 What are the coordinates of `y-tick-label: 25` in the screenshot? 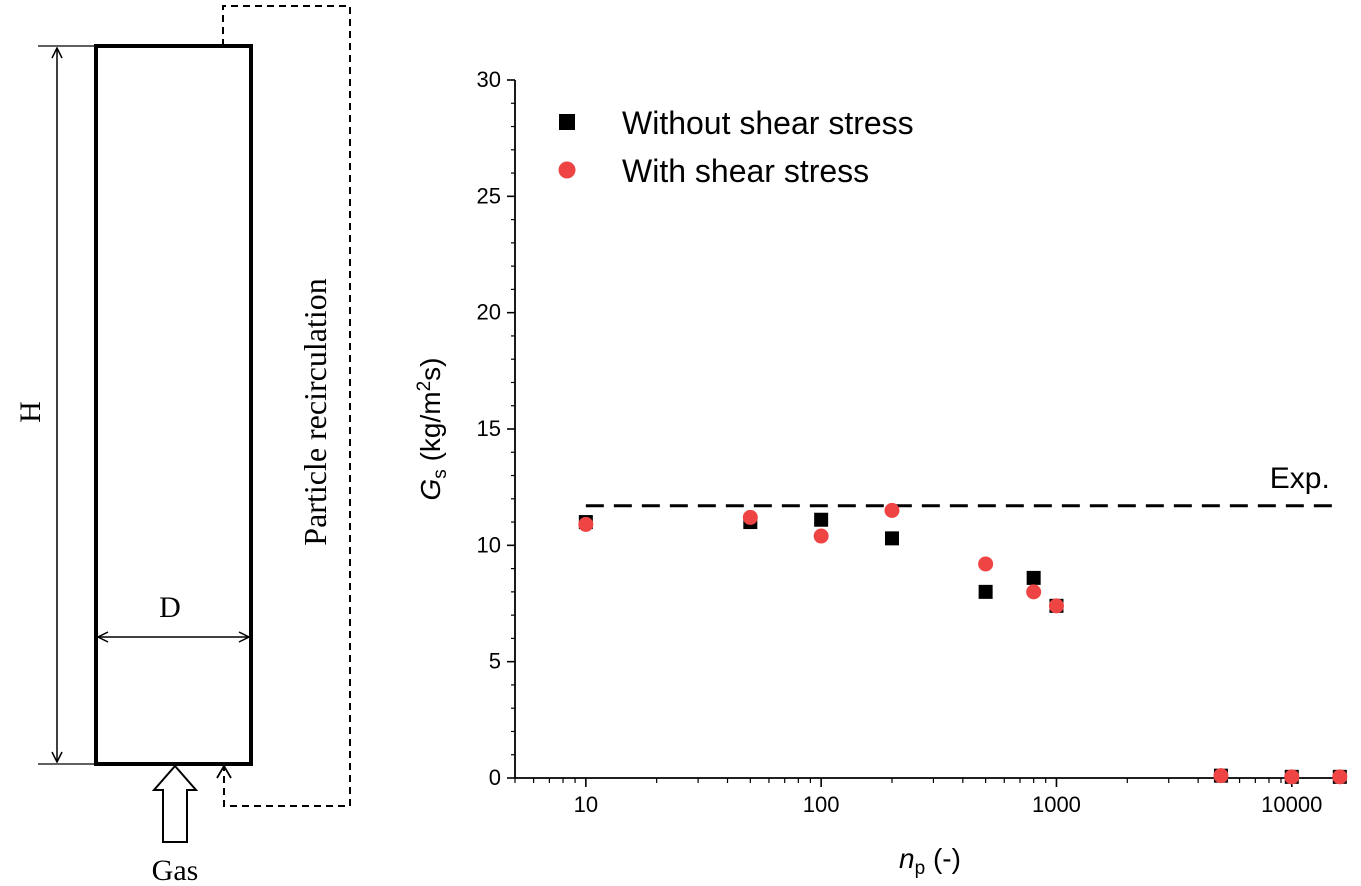 It's located at (489, 195).